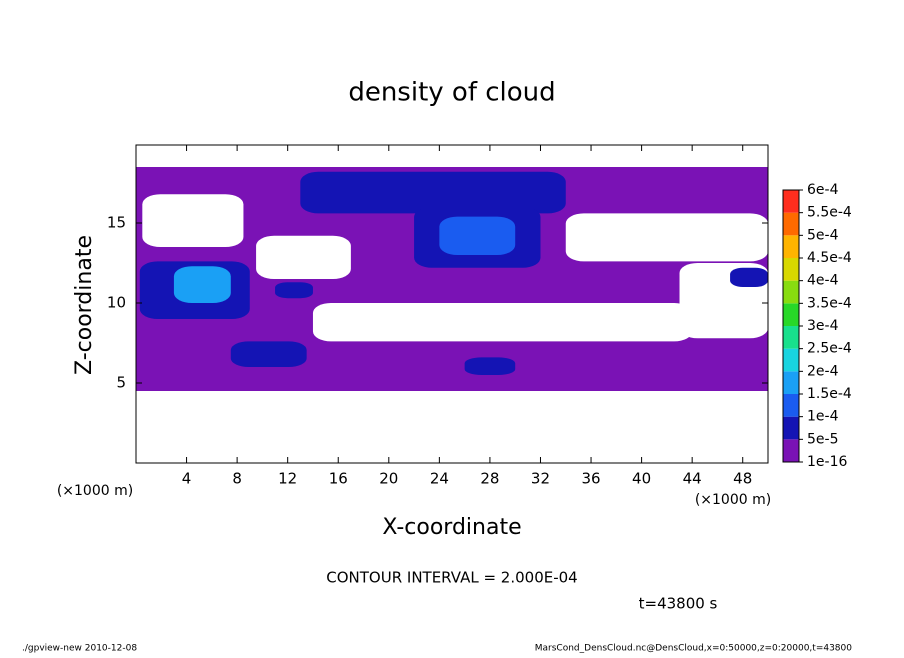 The width and height of the screenshot is (904, 658). What do you see at coordinates (823, 190) in the screenshot?
I see `colorbar-label: 6e-4` at bounding box center [823, 190].